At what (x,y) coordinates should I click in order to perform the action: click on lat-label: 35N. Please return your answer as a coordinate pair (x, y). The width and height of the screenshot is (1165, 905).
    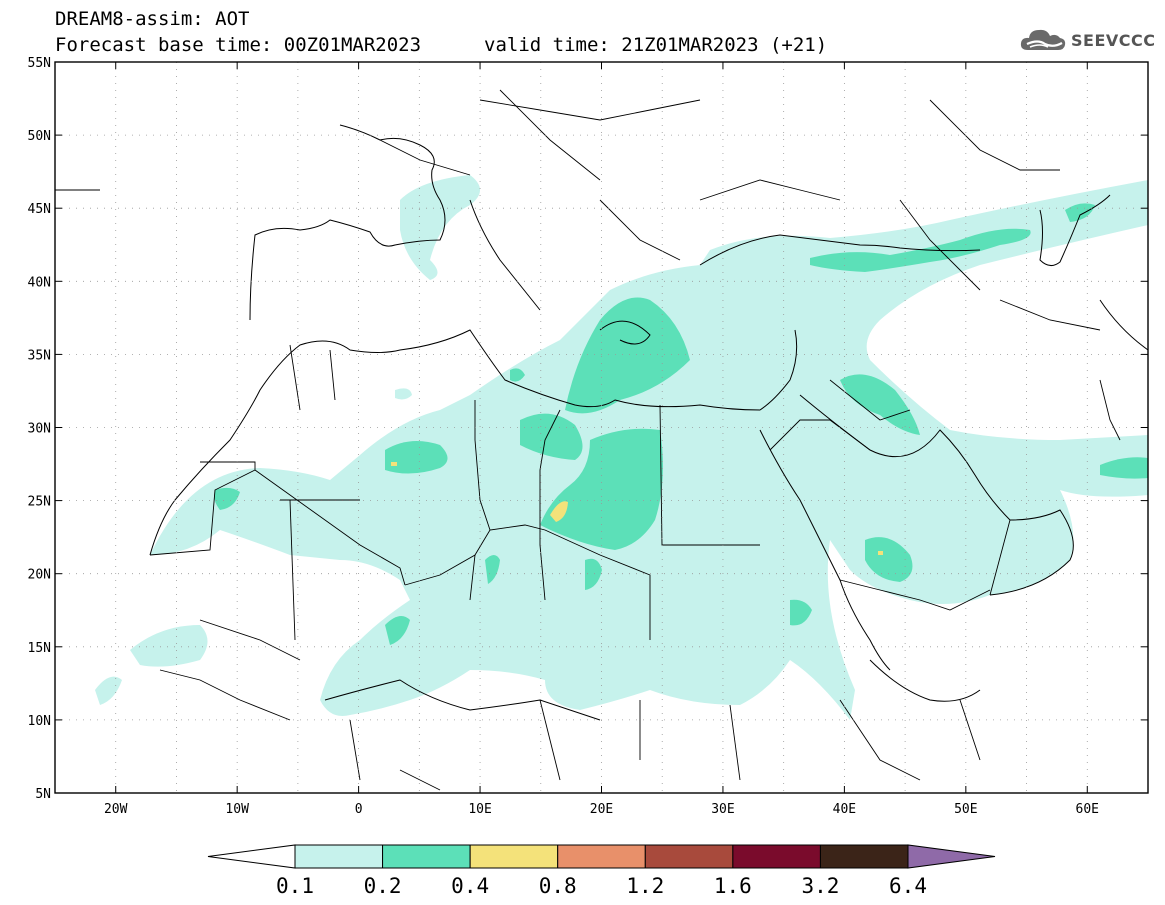
    Looking at the image, I should click on (39, 355).